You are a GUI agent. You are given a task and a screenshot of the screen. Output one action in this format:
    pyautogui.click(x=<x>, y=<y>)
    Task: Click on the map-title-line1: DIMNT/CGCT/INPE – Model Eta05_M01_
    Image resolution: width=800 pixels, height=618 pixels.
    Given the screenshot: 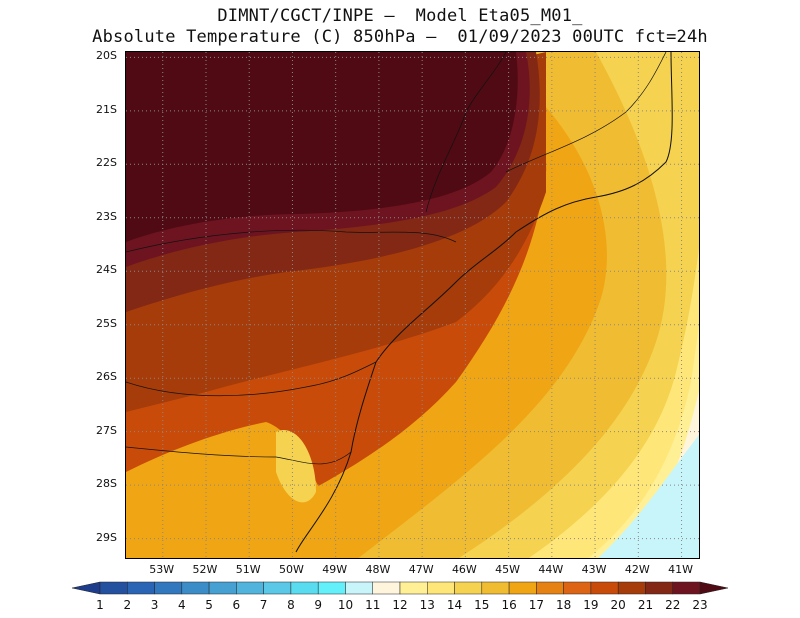 What is the action you would take?
    pyautogui.click(x=400, y=16)
    